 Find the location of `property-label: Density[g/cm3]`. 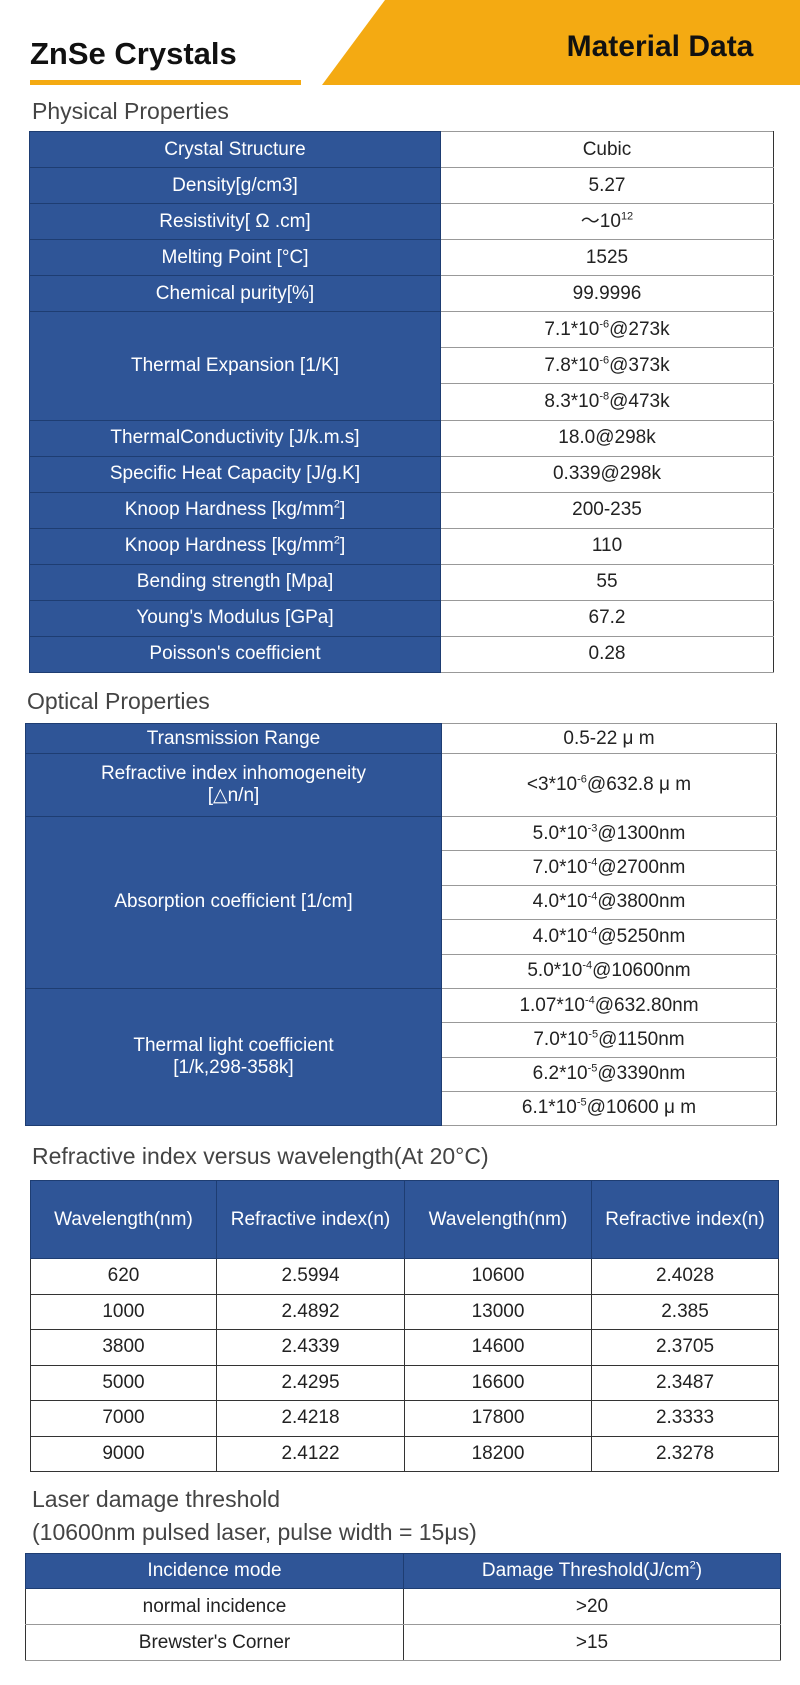

property-label: Density[g/cm3] is located at coordinates (235, 186).